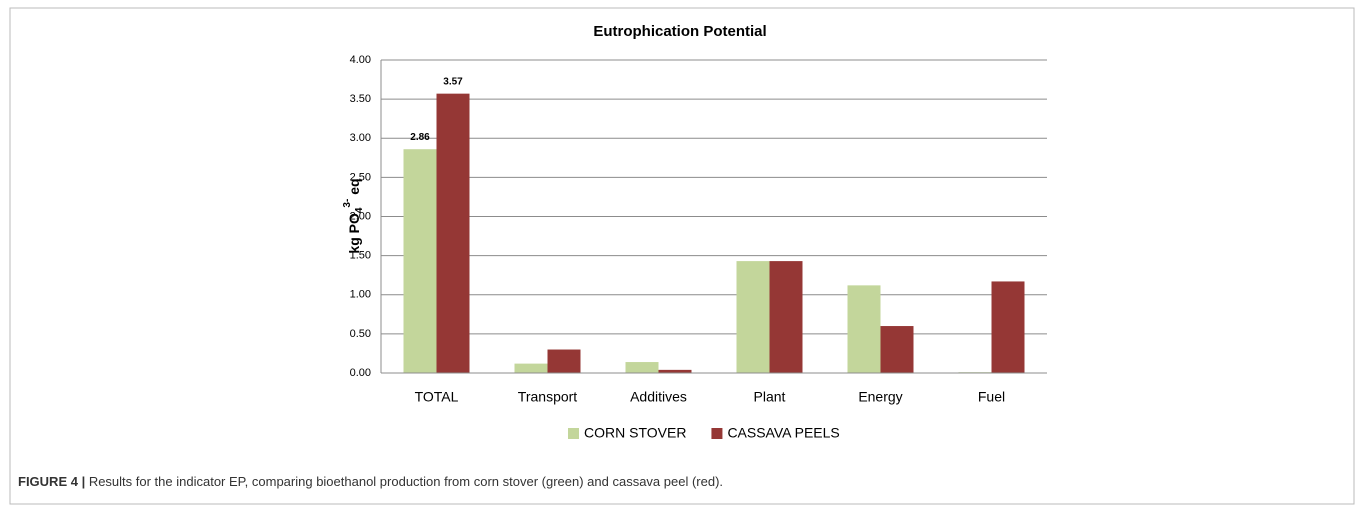  I want to click on y-tick-label: 0.00, so click(360, 373).